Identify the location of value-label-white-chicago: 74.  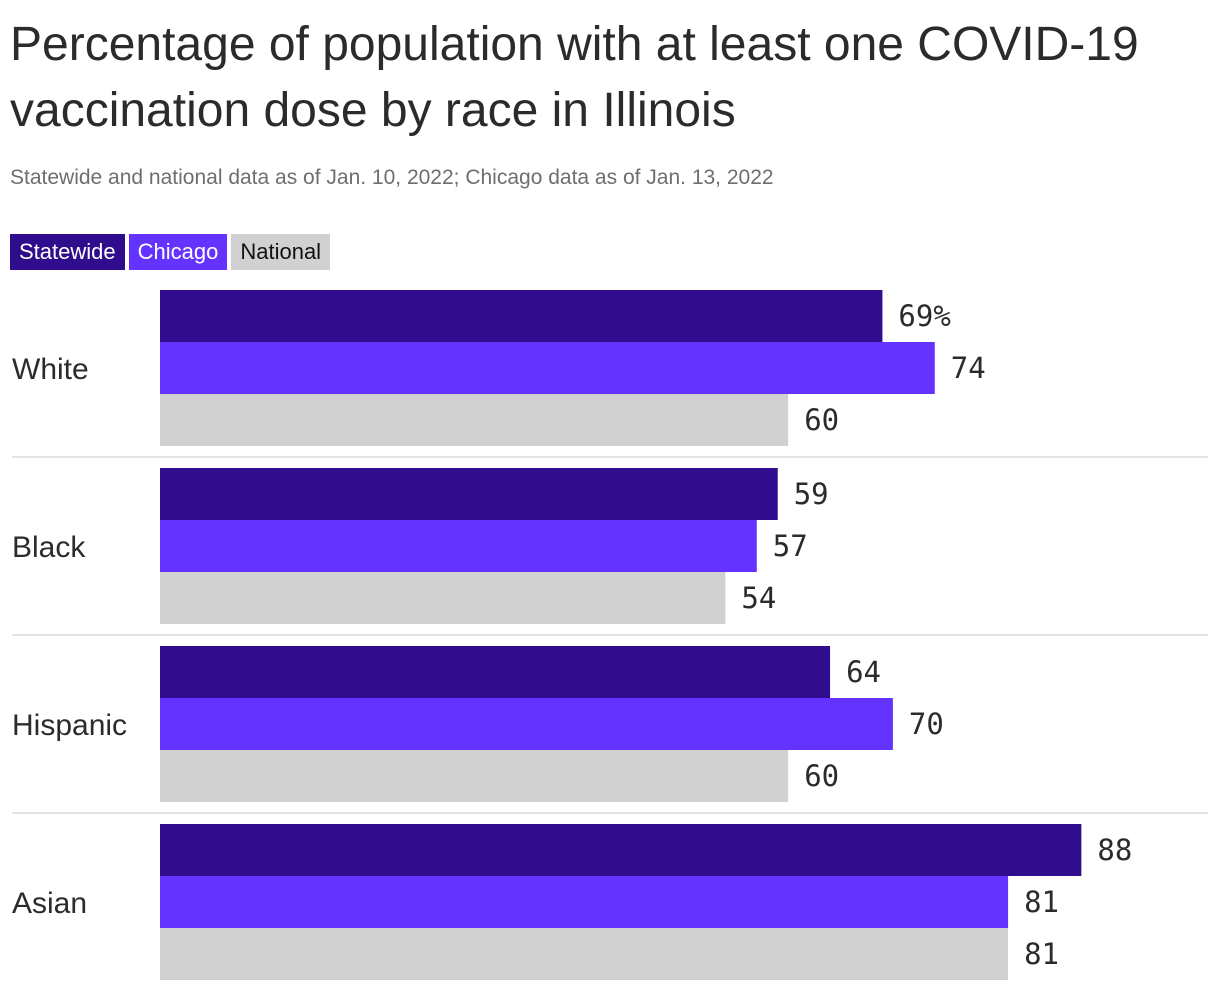
(968, 368).